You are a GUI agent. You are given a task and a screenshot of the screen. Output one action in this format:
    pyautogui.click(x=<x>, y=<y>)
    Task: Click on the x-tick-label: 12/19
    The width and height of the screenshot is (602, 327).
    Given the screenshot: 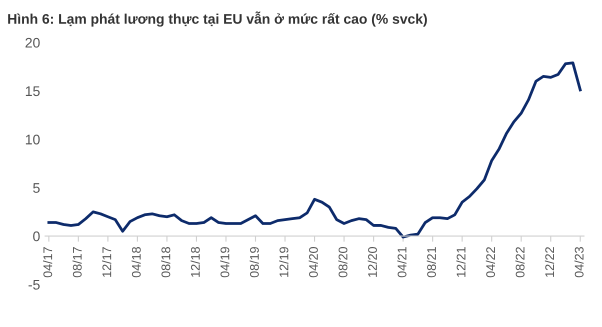 What is the action you would take?
    pyautogui.click(x=283, y=262)
    